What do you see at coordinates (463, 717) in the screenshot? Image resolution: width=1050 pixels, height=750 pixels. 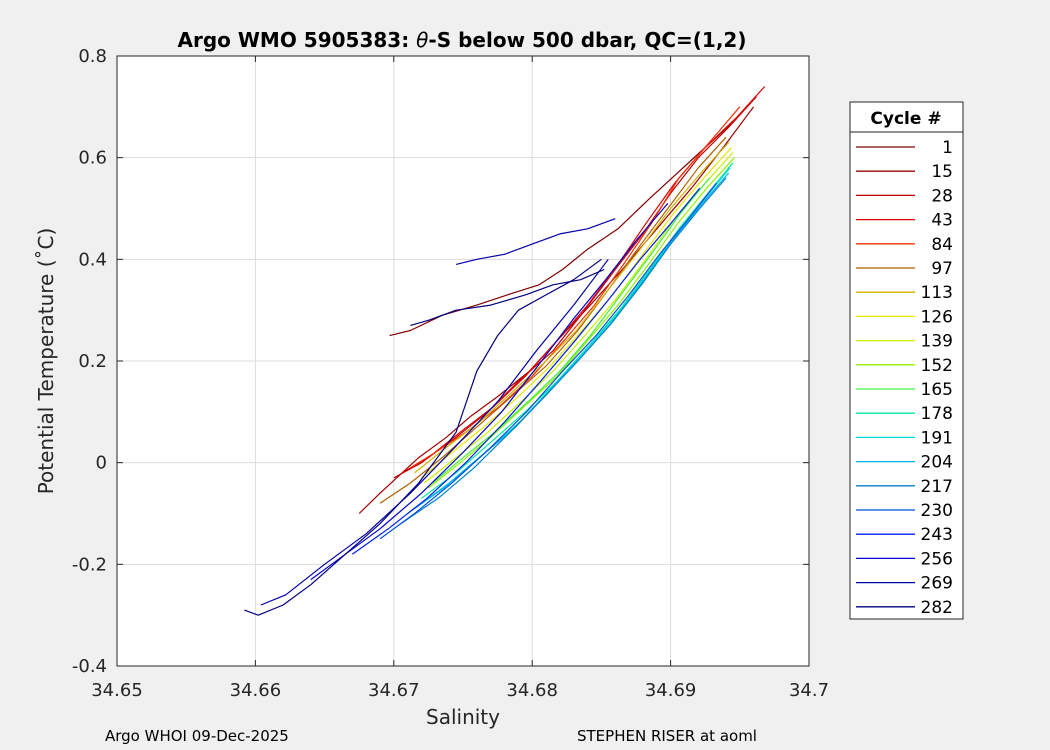 I see `x-axis-label: Salinity` at bounding box center [463, 717].